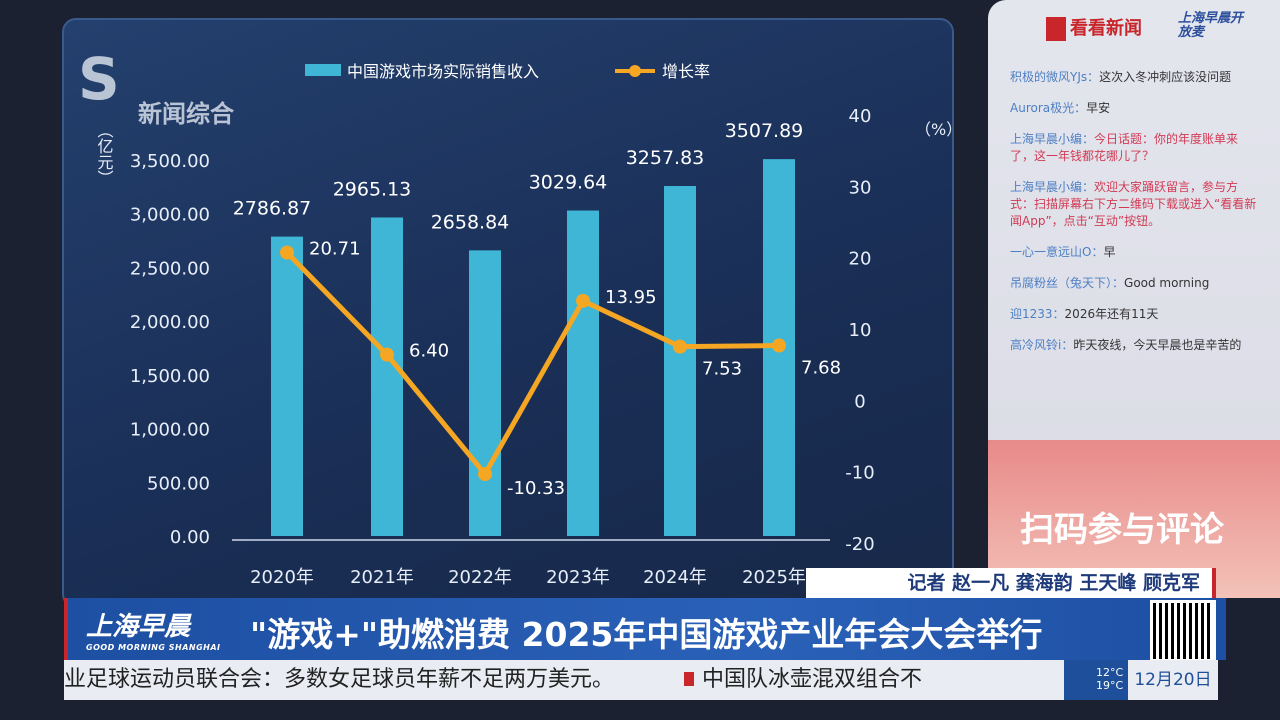 The height and width of the screenshot is (720, 1280). What do you see at coordinates (532, 364) in the screenshot?
I see `growth-line` at bounding box center [532, 364].